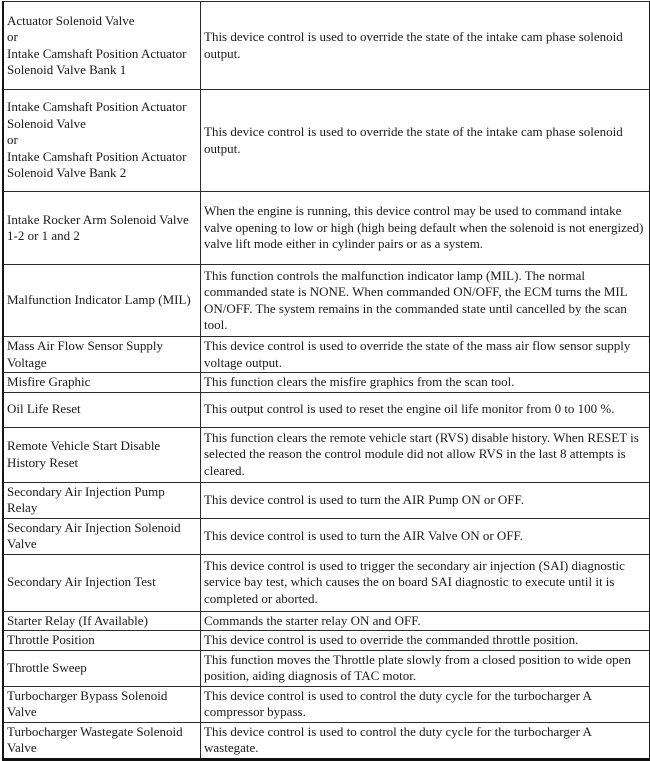 This screenshot has width=650, height=761. Describe the element at coordinates (102, 383) in the screenshot. I see `device-name-cell: Misfire Graphic` at that location.